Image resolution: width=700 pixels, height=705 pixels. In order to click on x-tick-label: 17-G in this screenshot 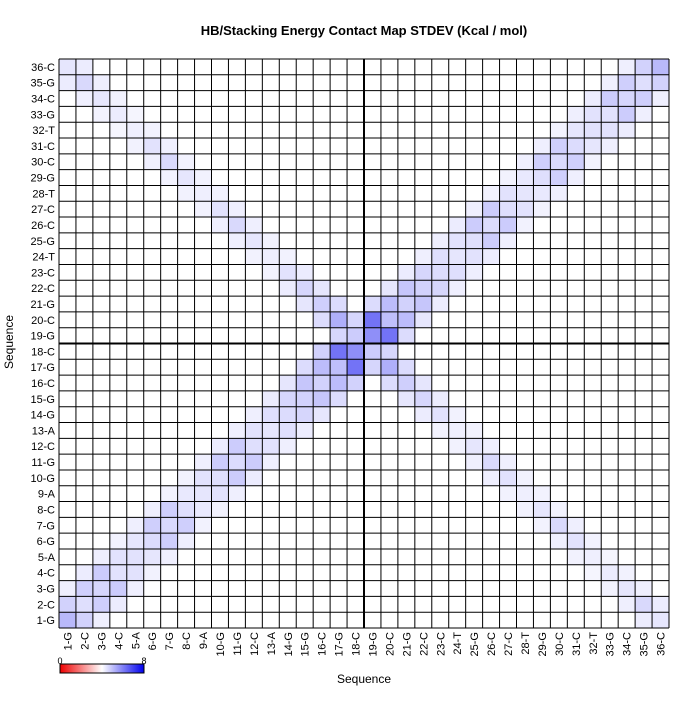, I will do `click(340, 644)`.